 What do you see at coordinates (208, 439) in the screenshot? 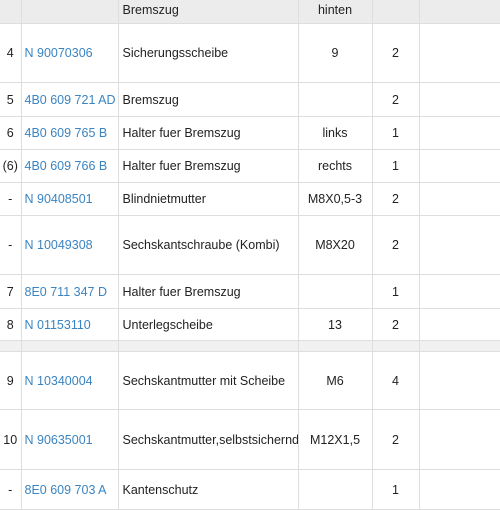
I see `row-name: Sechskantmutter,selbstsichernd` at bounding box center [208, 439].